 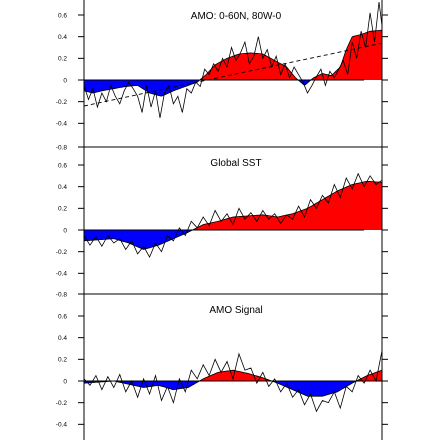 What do you see at coordinates (236, 16) in the screenshot?
I see `panel-title: AMO: 0-60N, 80W-0` at bounding box center [236, 16].